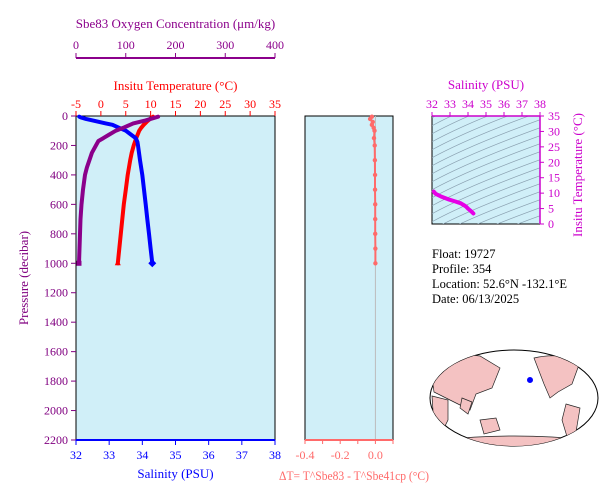  What do you see at coordinates (200, 104) in the screenshot?
I see `temperature-tick-label: 20` at bounding box center [200, 104].